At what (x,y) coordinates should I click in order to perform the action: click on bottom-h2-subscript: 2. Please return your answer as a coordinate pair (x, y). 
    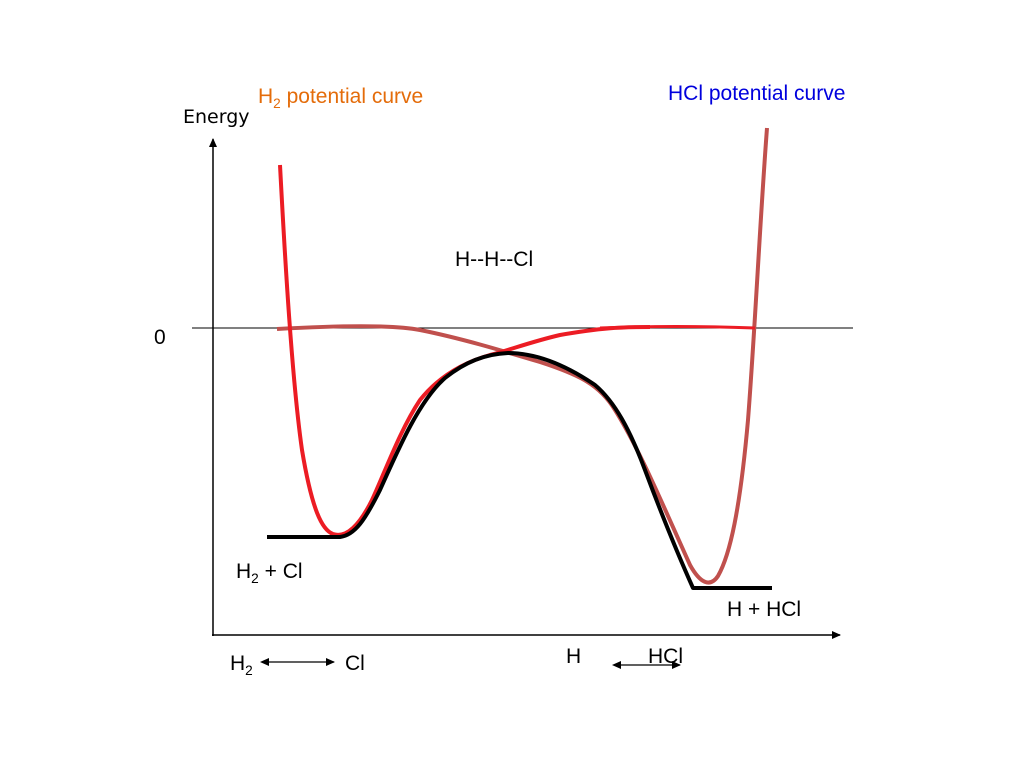
    Looking at the image, I should click on (249, 670).